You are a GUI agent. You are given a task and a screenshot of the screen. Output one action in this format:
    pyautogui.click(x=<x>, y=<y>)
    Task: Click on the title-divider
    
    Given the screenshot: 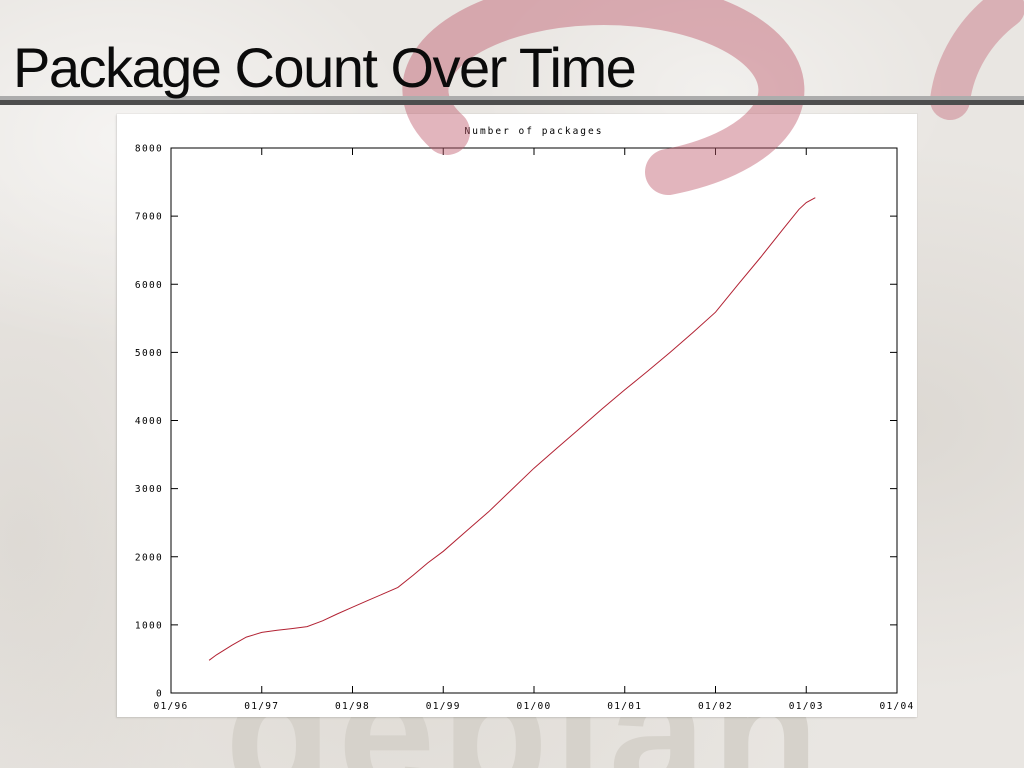 What is the action you would take?
    pyautogui.click(x=512, y=100)
    